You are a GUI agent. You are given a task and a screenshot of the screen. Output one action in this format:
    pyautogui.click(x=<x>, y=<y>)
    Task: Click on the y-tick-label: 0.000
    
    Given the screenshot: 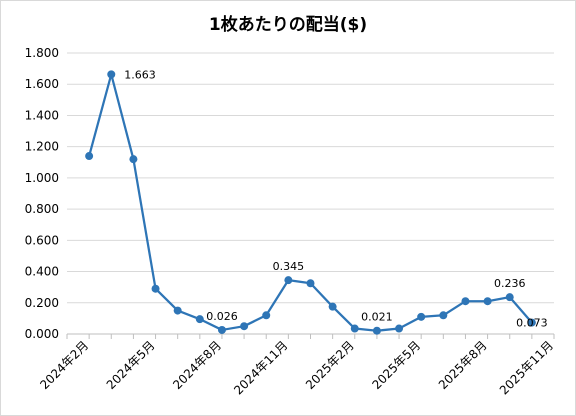 What is the action you would take?
    pyautogui.click(x=42, y=334)
    